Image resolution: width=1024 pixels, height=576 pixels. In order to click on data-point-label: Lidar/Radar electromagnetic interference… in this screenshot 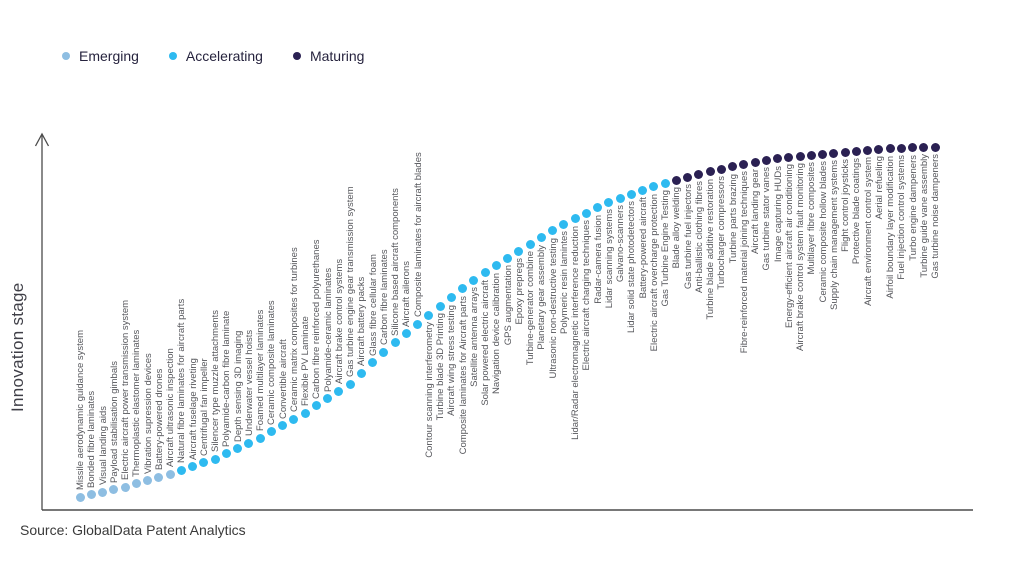, I will do `click(575, 332)`.